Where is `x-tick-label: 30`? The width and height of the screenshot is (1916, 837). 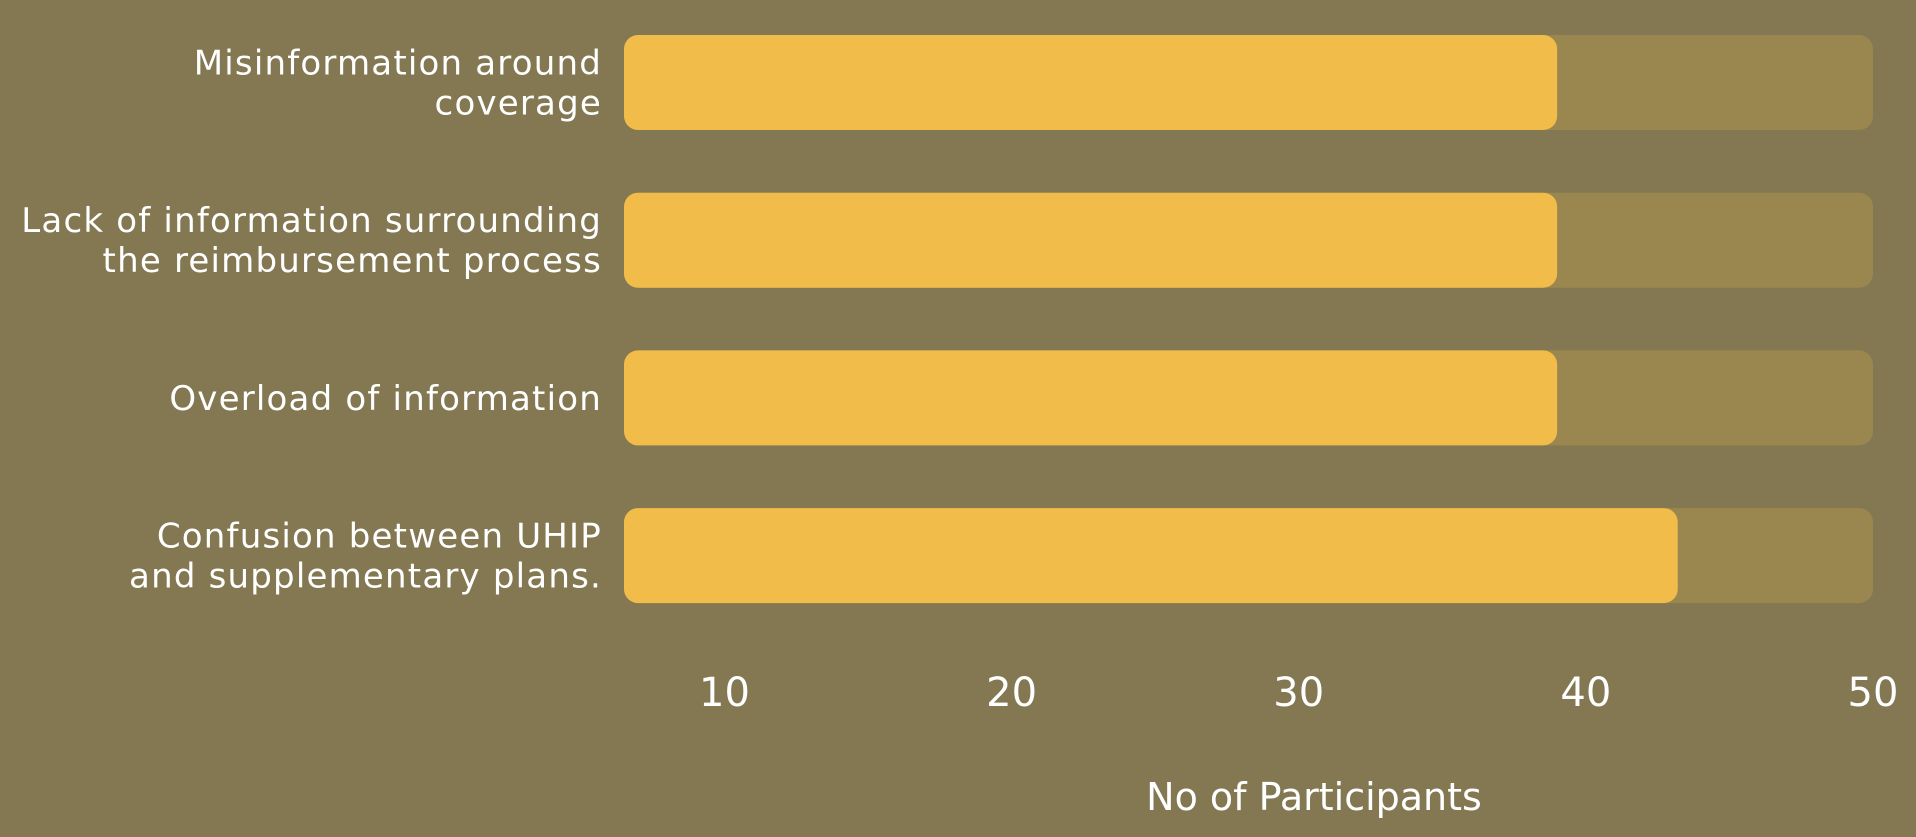
x-tick-label: 30 is located at coordinates (1298, 693).